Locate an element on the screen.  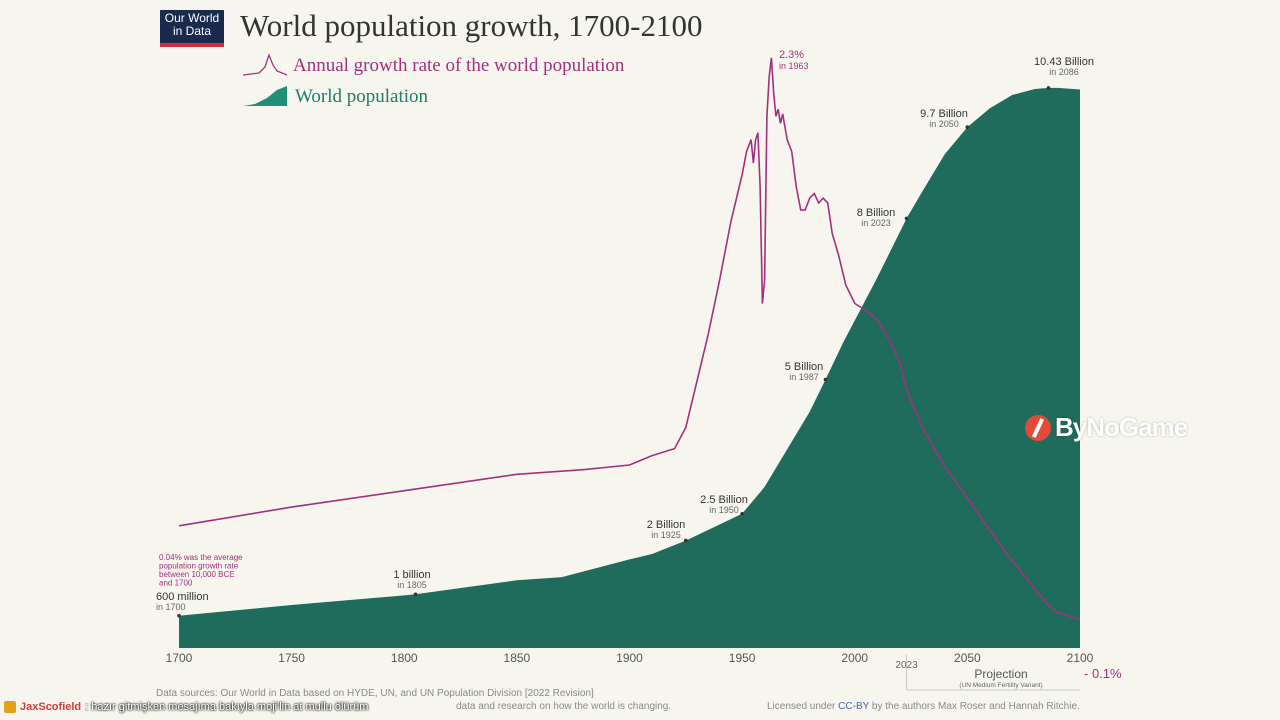
early-rate-note-0: 0.04% was the average is located at coordinates (201, 557).